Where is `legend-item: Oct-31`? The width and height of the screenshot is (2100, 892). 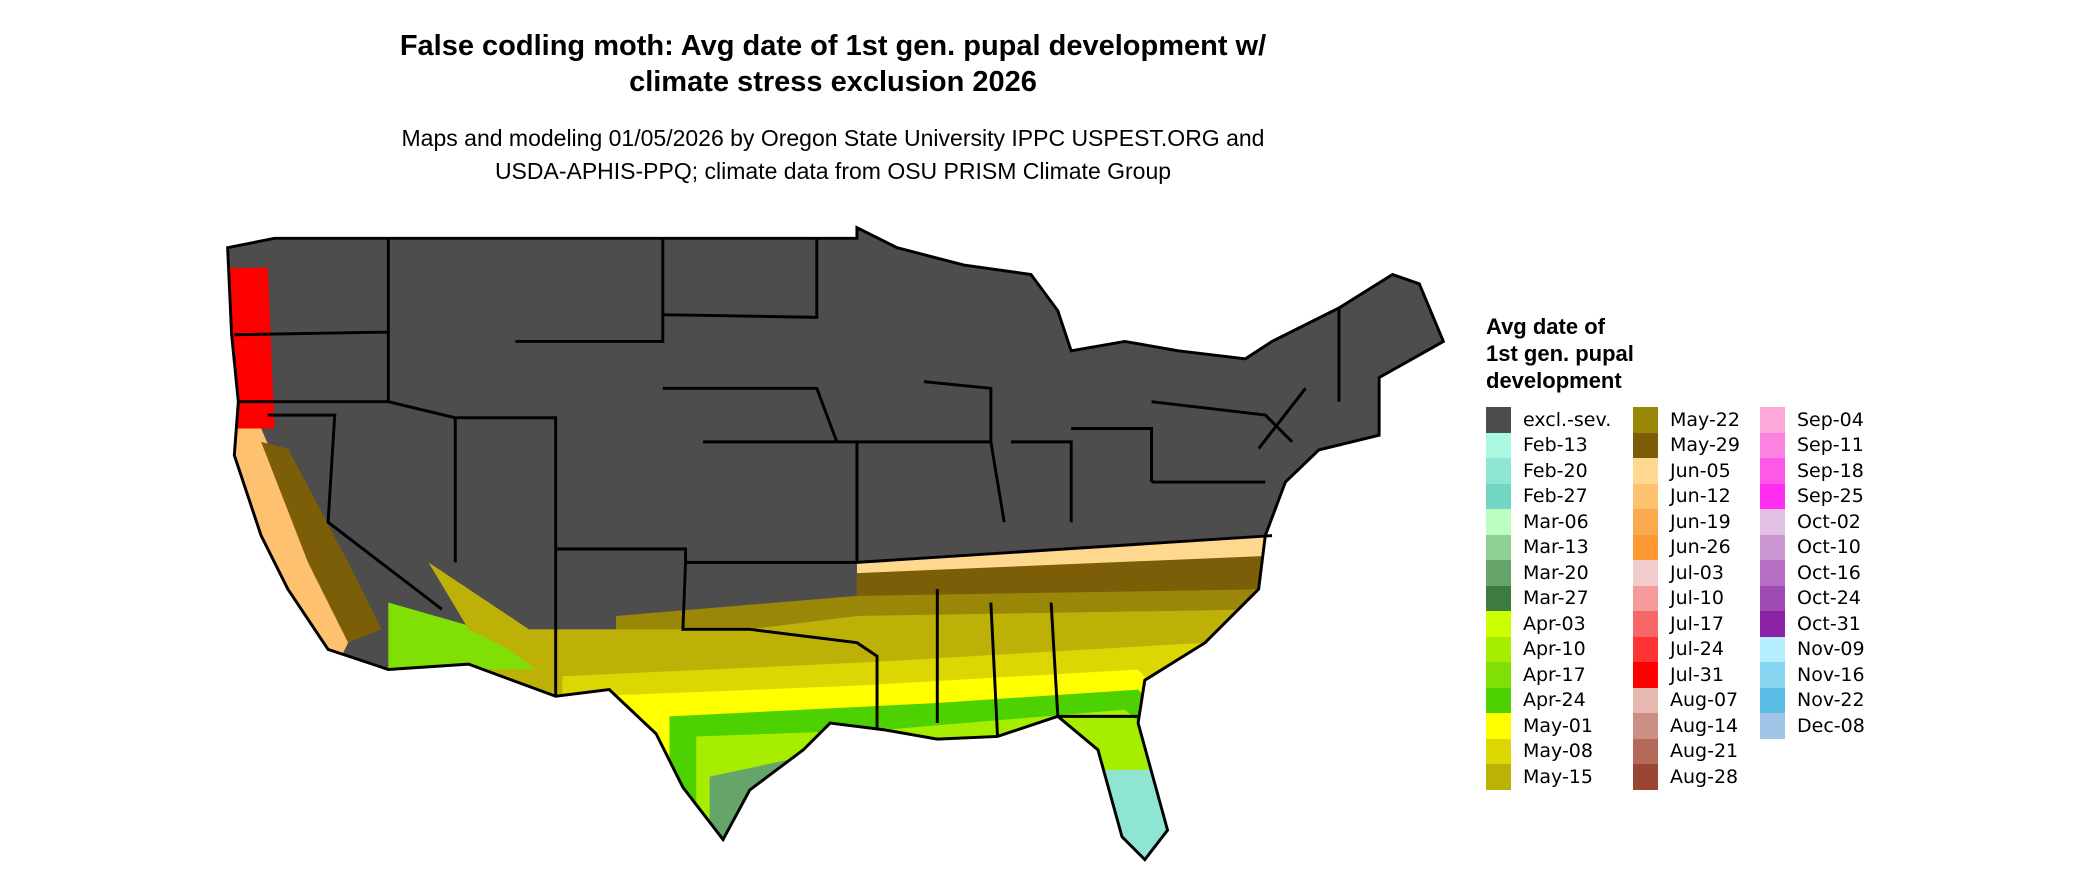 legend-item: Oct-31 is located at coordinates (1830, 624).